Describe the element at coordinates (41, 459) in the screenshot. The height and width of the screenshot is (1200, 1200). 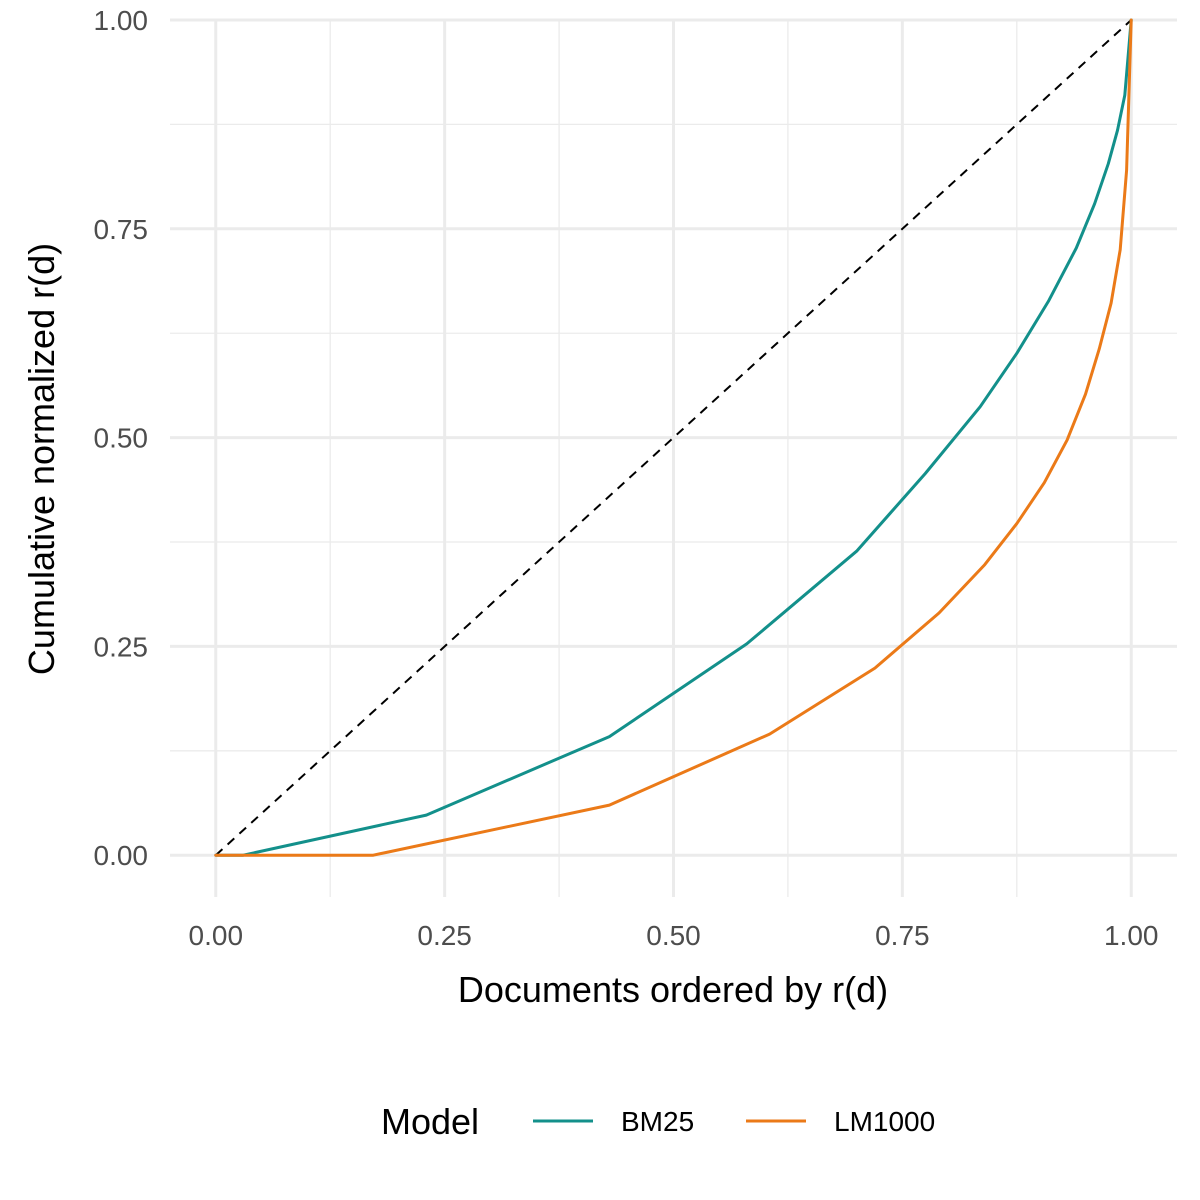
I see `y-axis-title: Cumulative normalized r(d)` at that location.